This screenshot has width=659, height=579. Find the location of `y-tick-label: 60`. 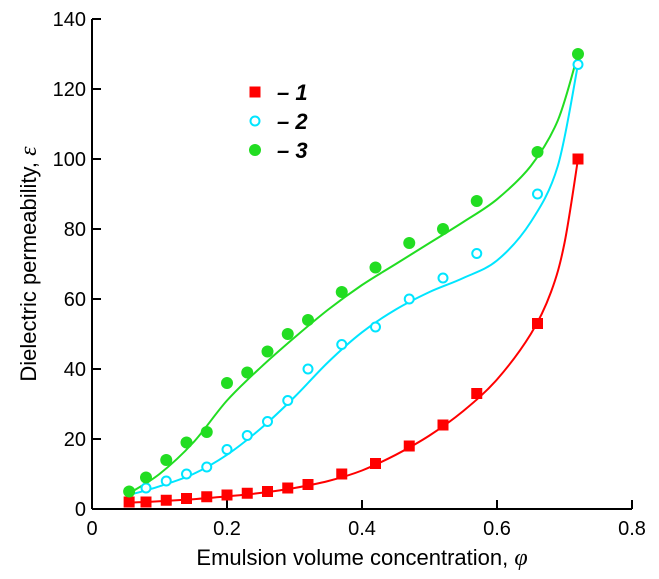

y-tick-label: 60 is located at coordinates (75, 300).